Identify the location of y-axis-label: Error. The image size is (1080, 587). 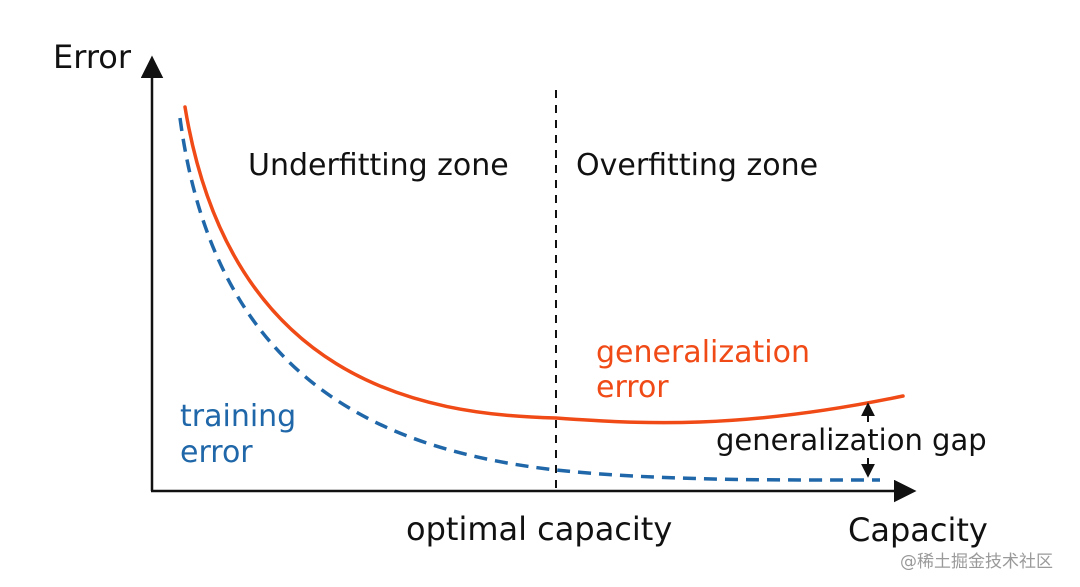
(92, 57).